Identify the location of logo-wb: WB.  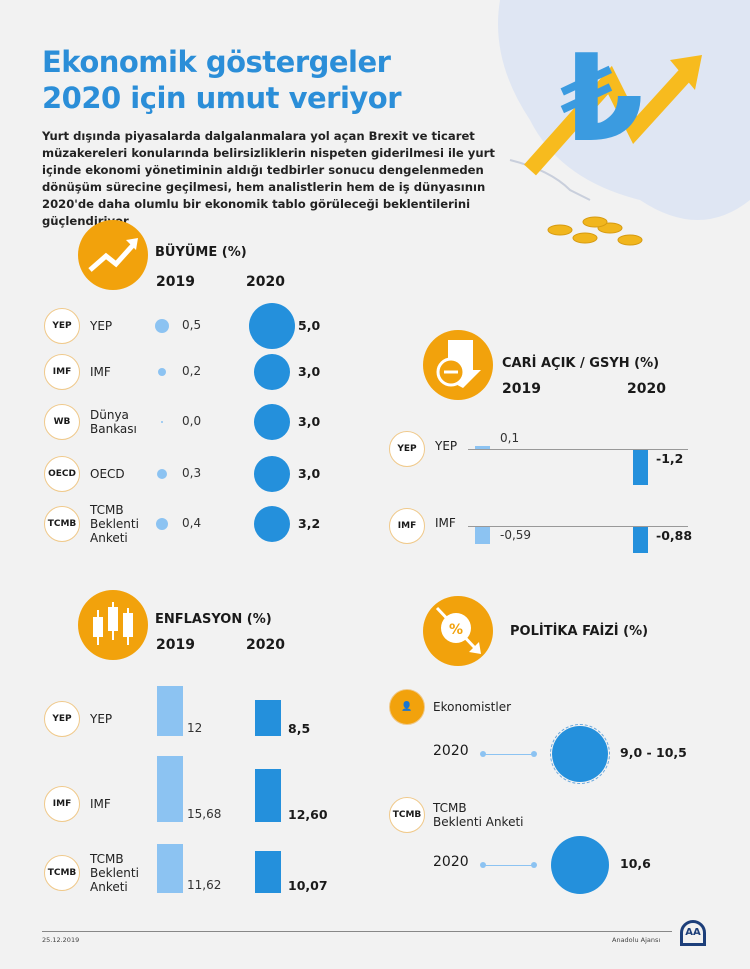
(62, 422).